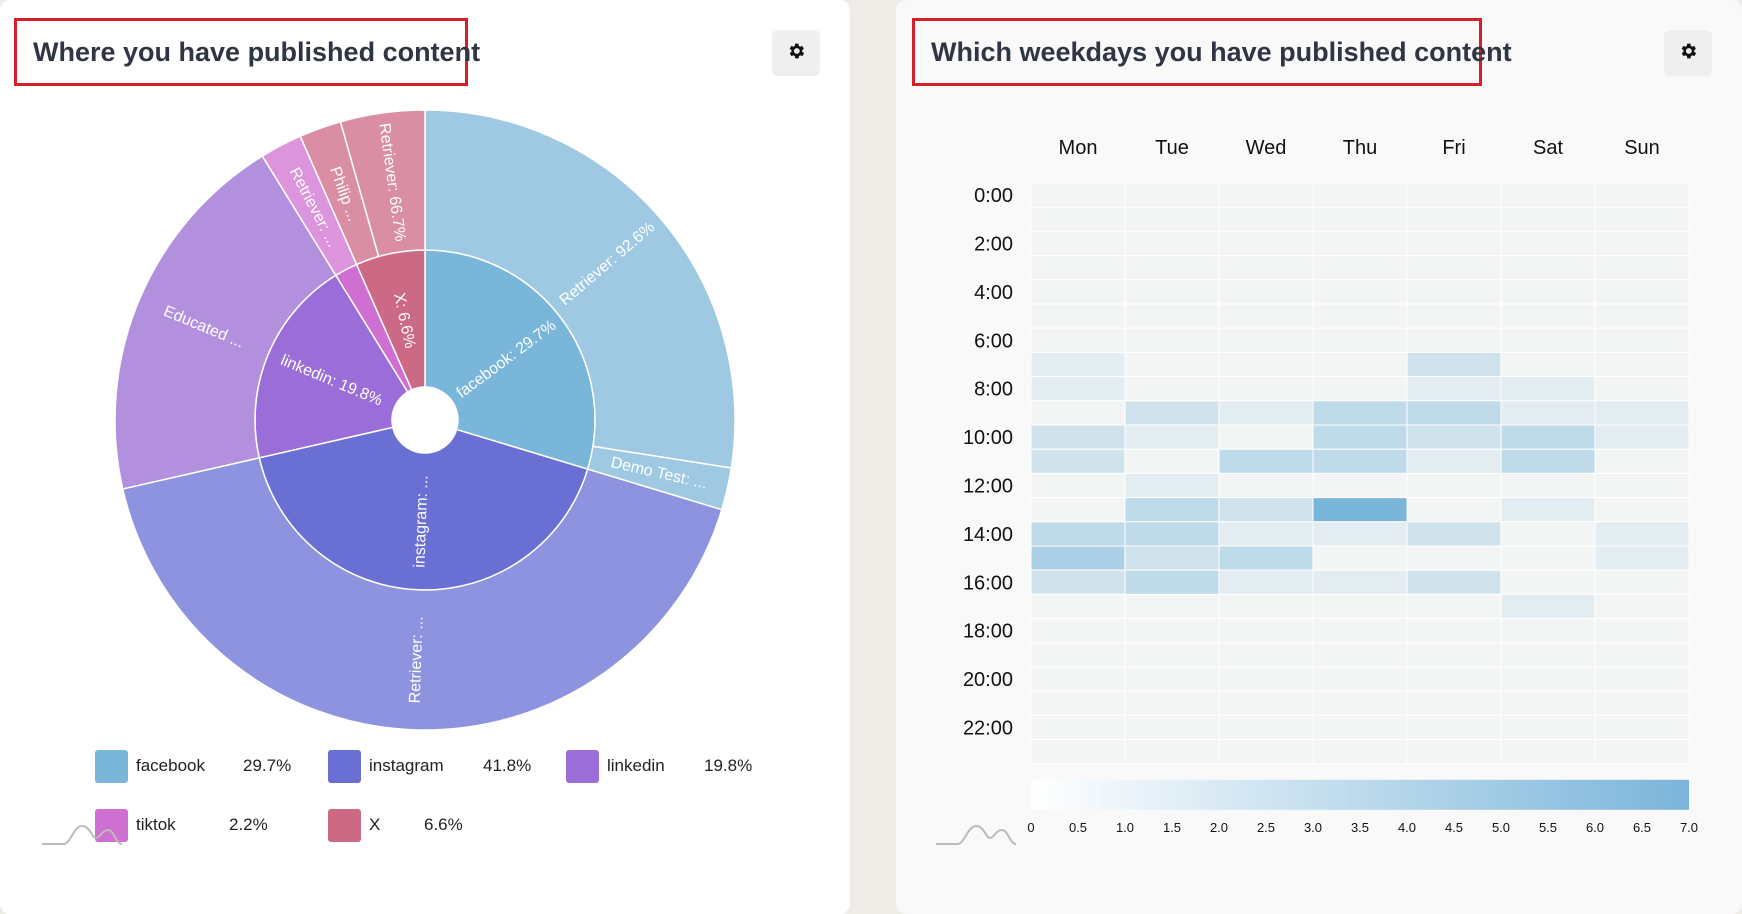 Image resolution: width=1742 pixels, height=914 pixels. Describe the element at coordinates (659, 766) in the screenshot. I see `legend-item-linkedin: linkedin 19.8%` at that location.